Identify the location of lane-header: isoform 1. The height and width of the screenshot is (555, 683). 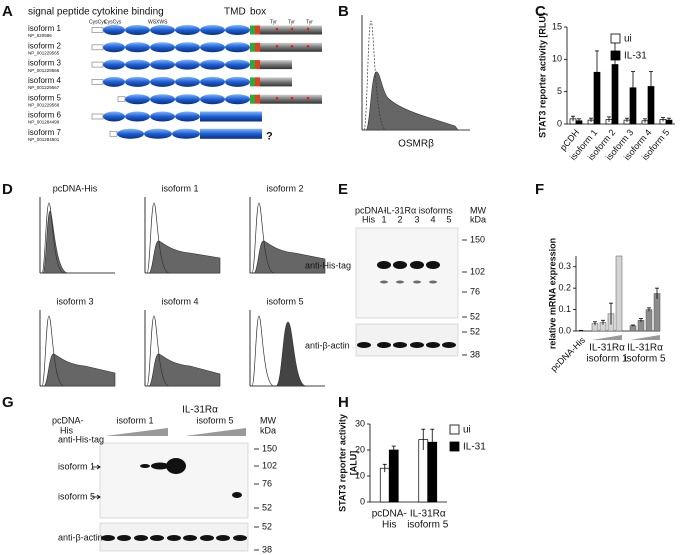
(134, 420).